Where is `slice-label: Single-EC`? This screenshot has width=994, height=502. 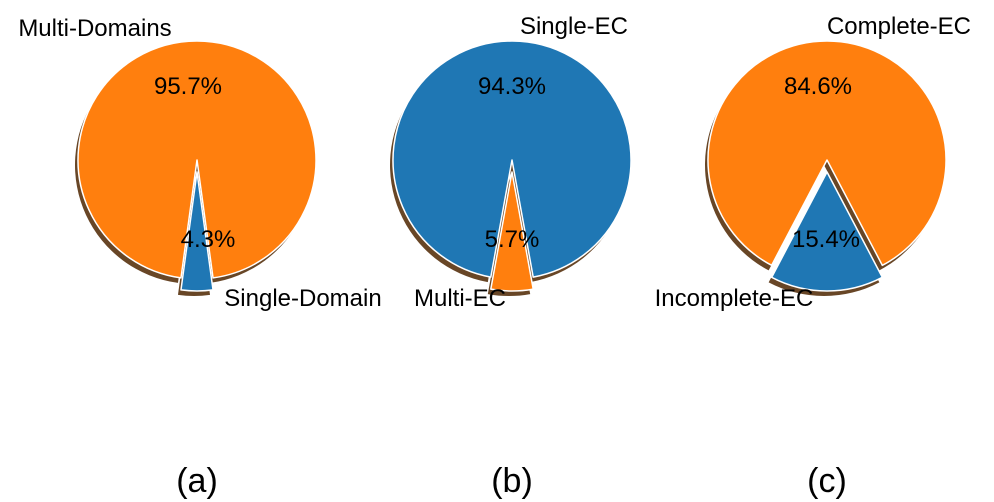 slice-label: Single-EC is located at coordinates (574, 26).